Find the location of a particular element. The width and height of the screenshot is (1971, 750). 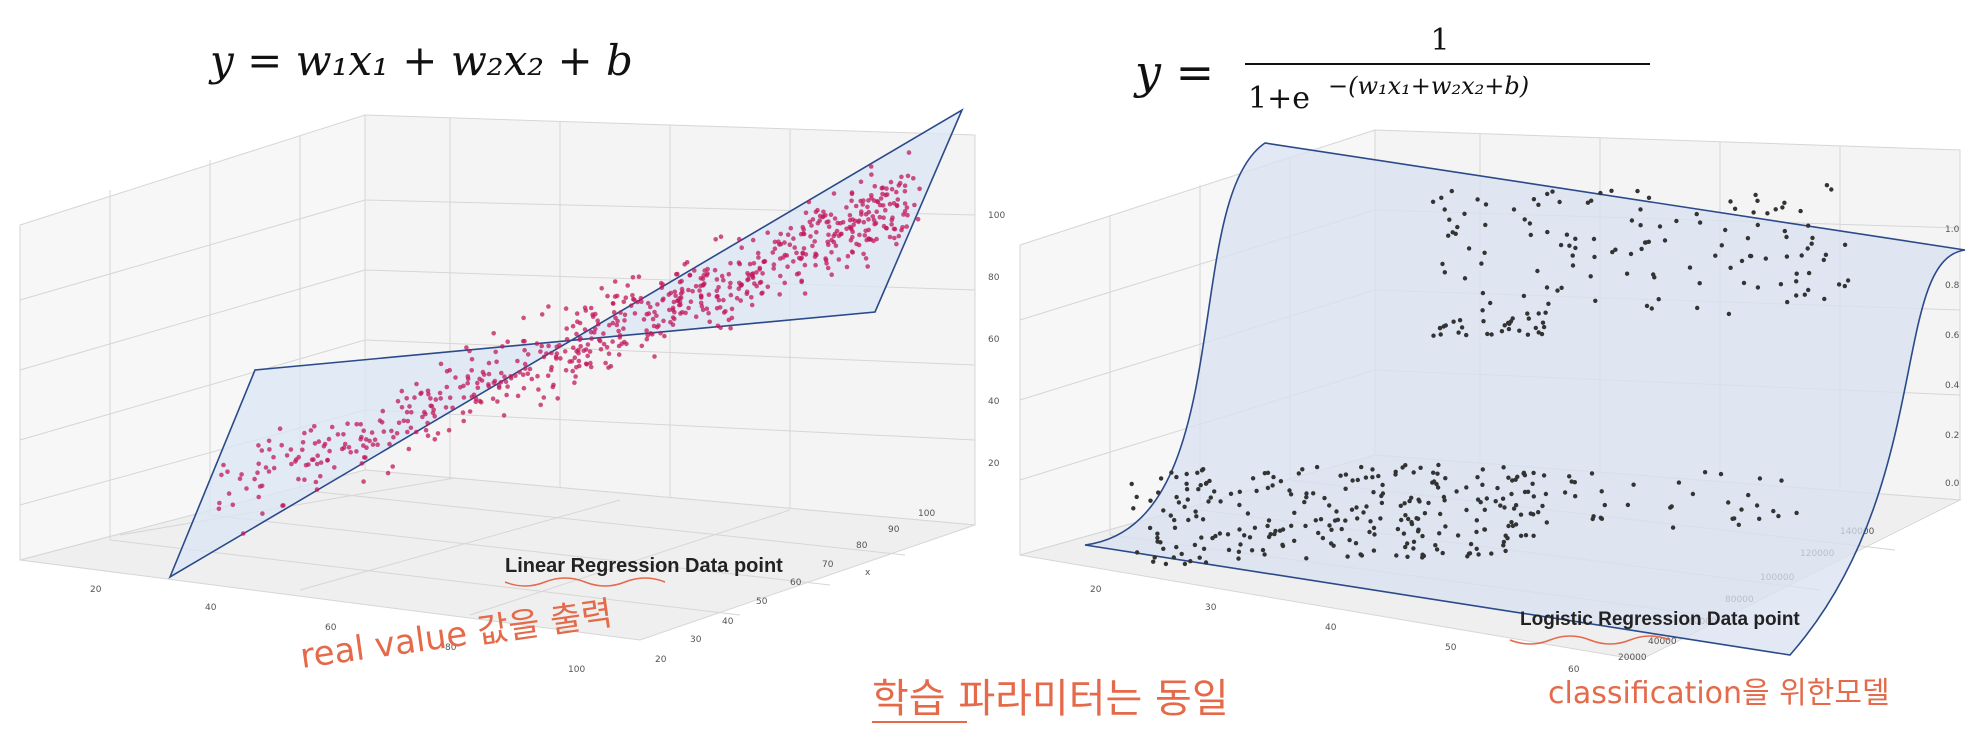

right-x-tick: 40 is located at coordinates (1331, 628).